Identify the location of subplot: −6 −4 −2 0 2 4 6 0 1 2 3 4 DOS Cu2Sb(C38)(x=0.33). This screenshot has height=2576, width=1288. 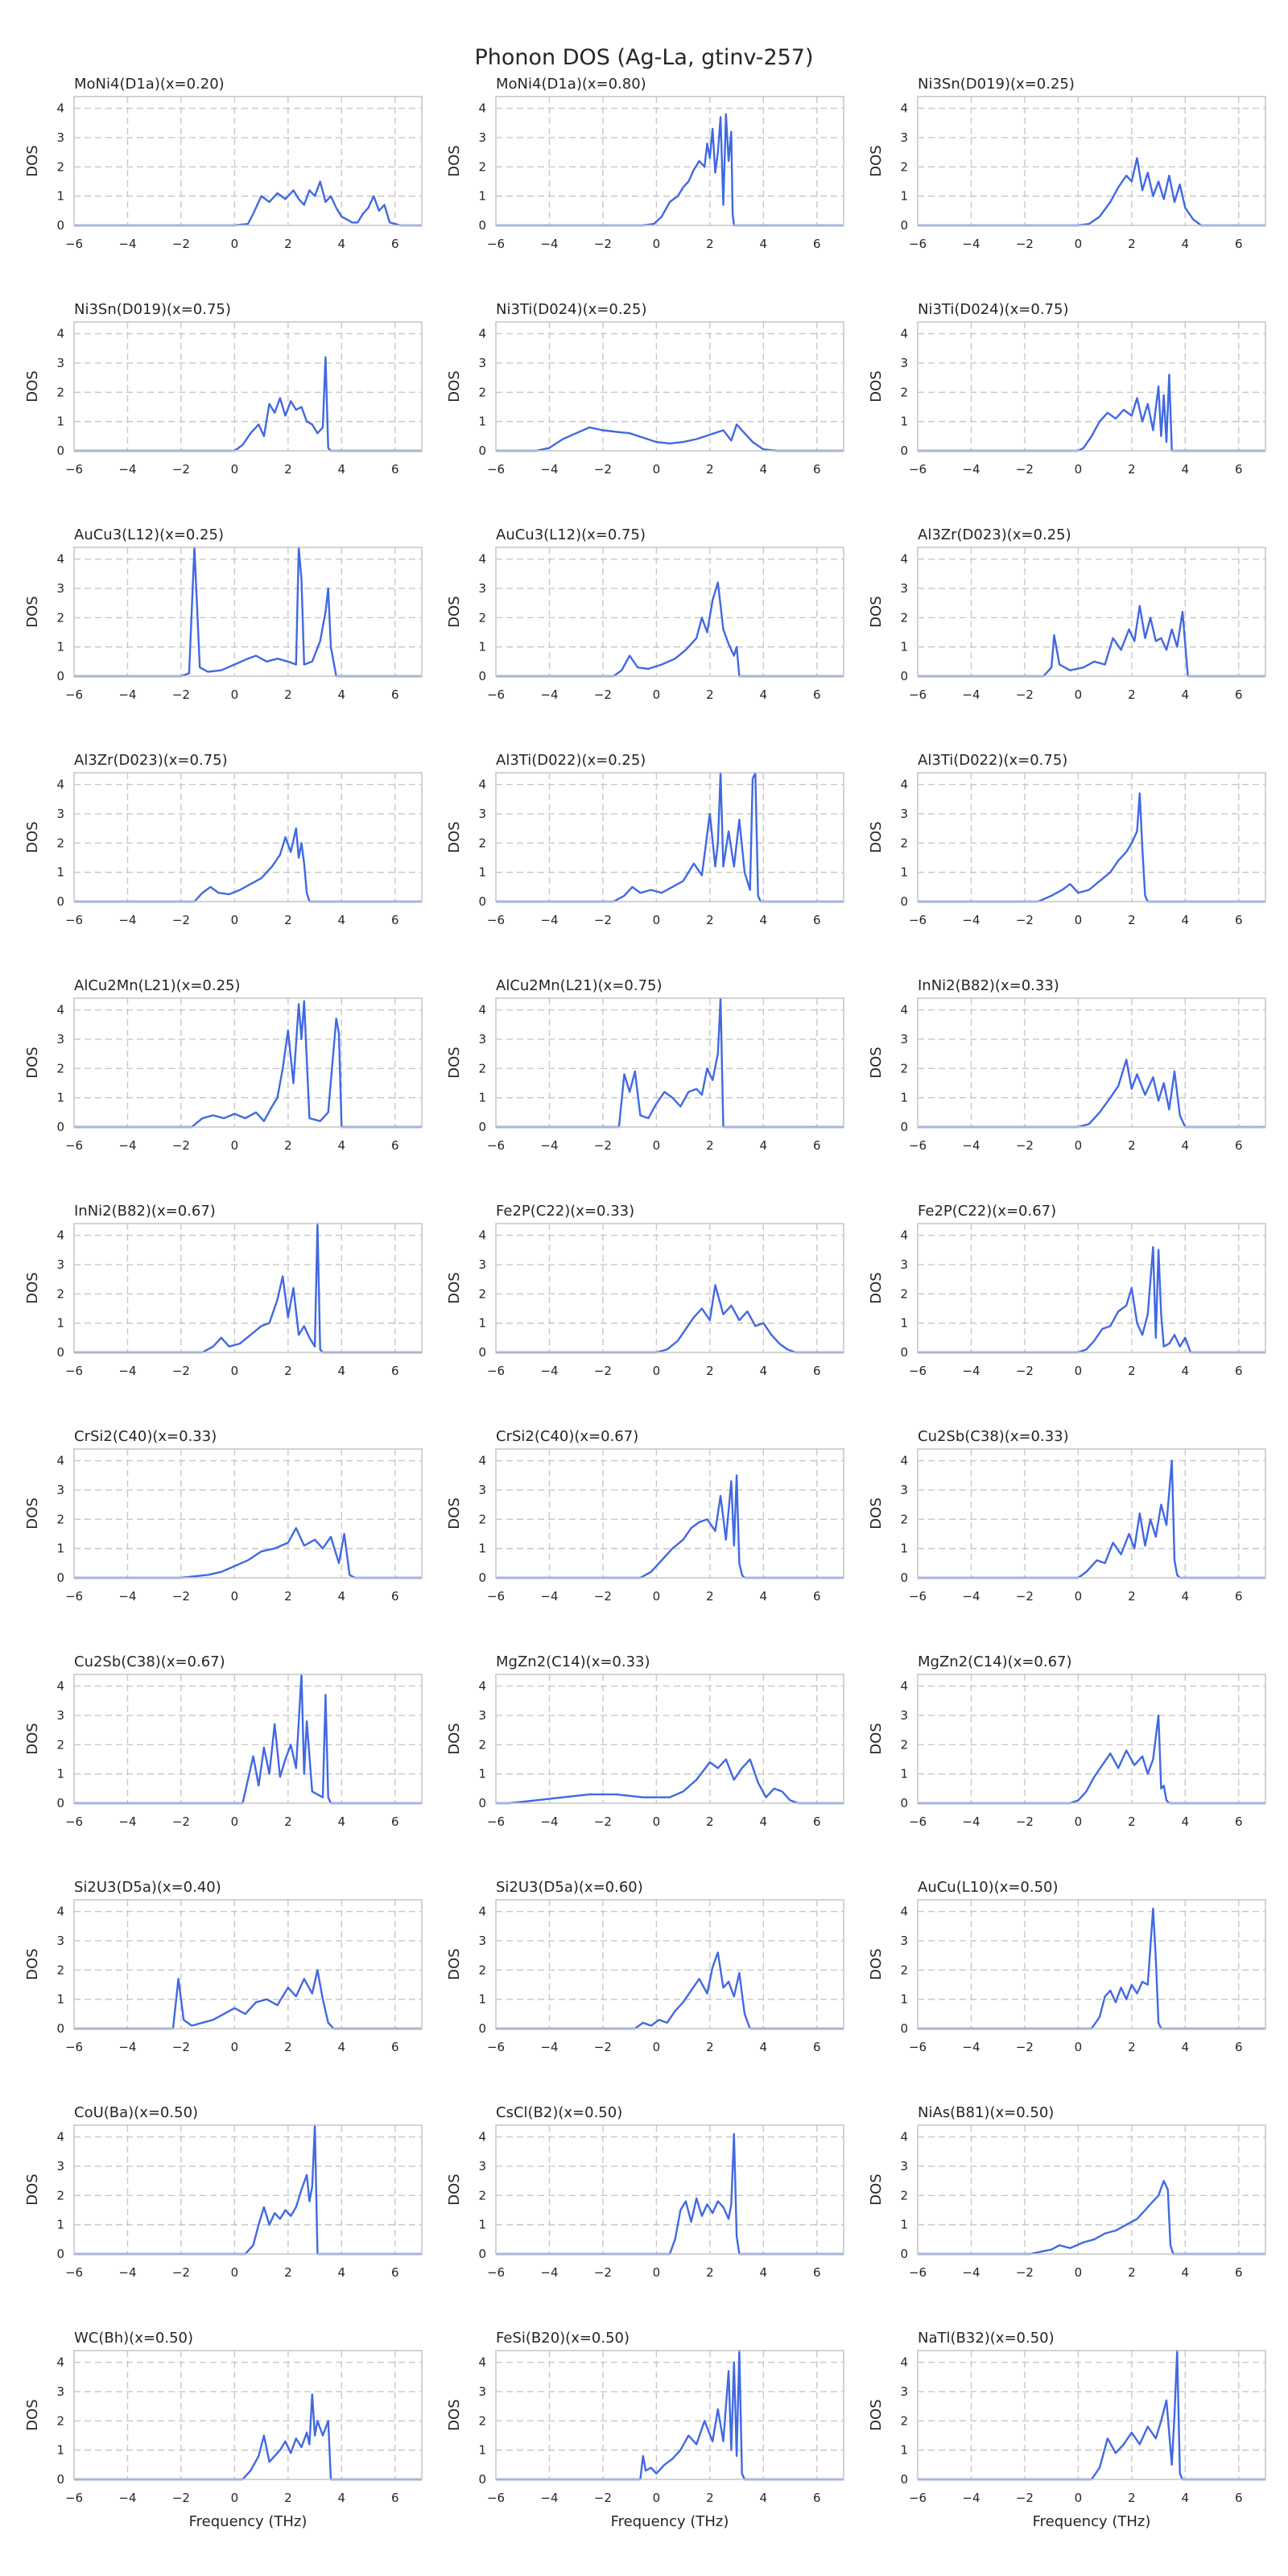
(1067, 1516).